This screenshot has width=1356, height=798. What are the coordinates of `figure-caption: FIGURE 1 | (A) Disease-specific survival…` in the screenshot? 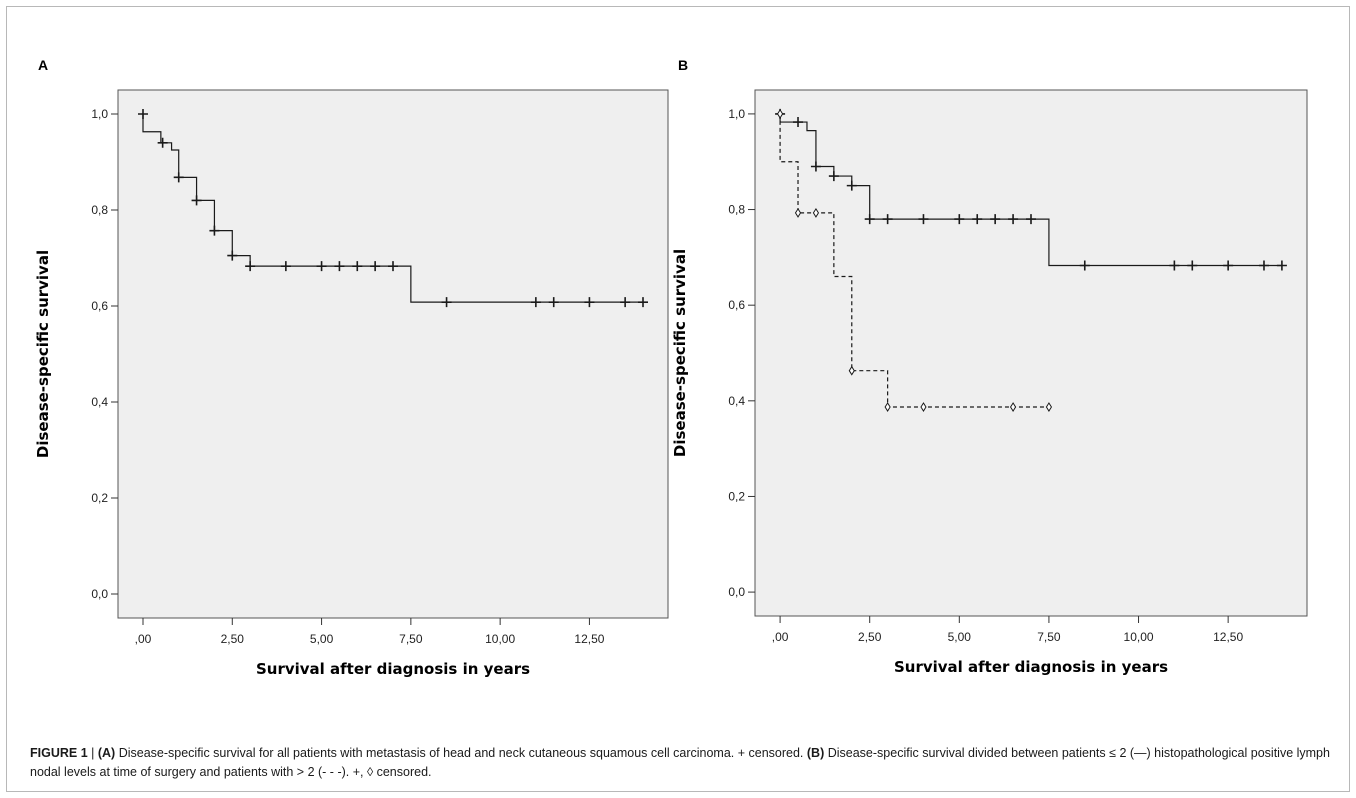 It's located at (680, 763).